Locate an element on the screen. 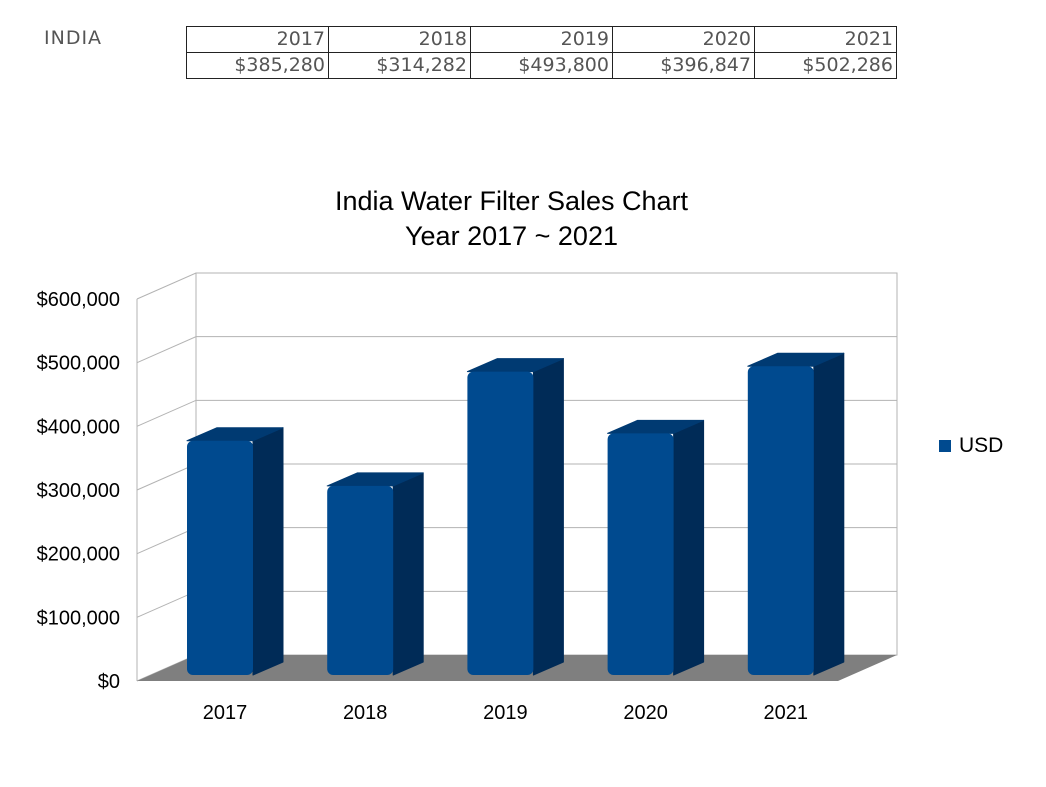  y-tick-label: $200,000 is located at coordinates (78, 555).